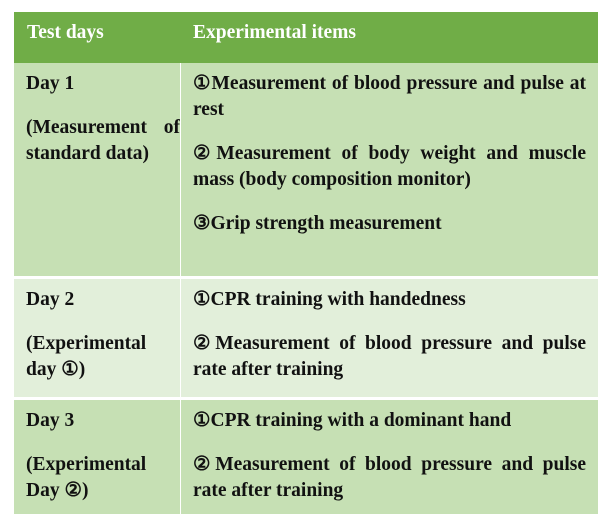 The image size is (611, 524). Describe the element at coordinates (352, 420) in the screenshot. I see `experimental-item: ①CPR training with a dominant hand` at that location.